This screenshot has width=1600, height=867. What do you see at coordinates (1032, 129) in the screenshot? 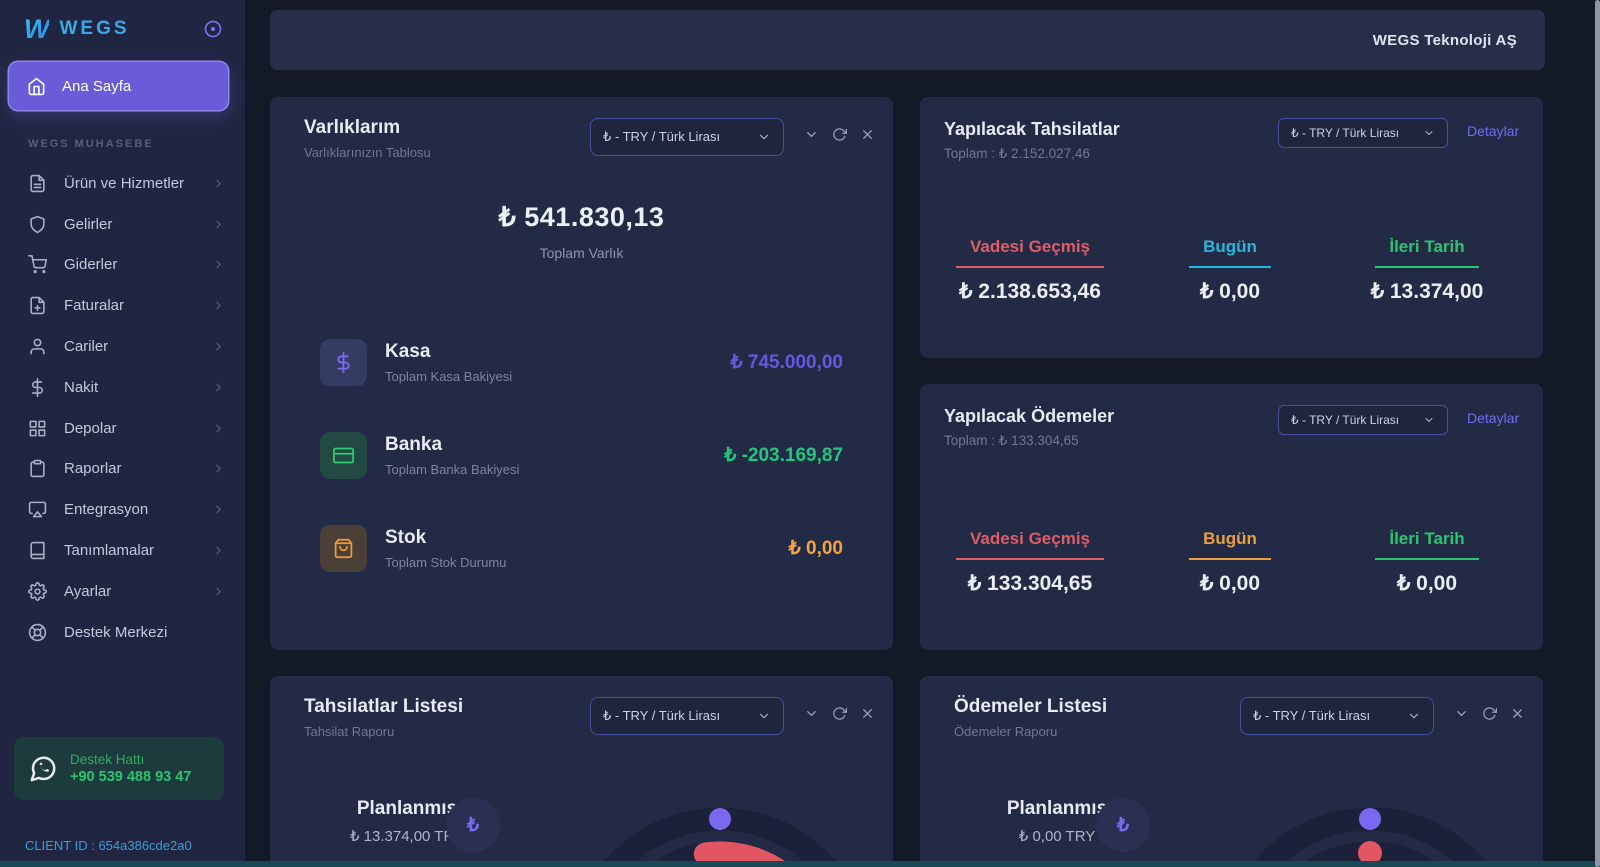
I see `receivables-card-title: Yapılacak Tahsilatlar` at bounding box center [1032, 129].